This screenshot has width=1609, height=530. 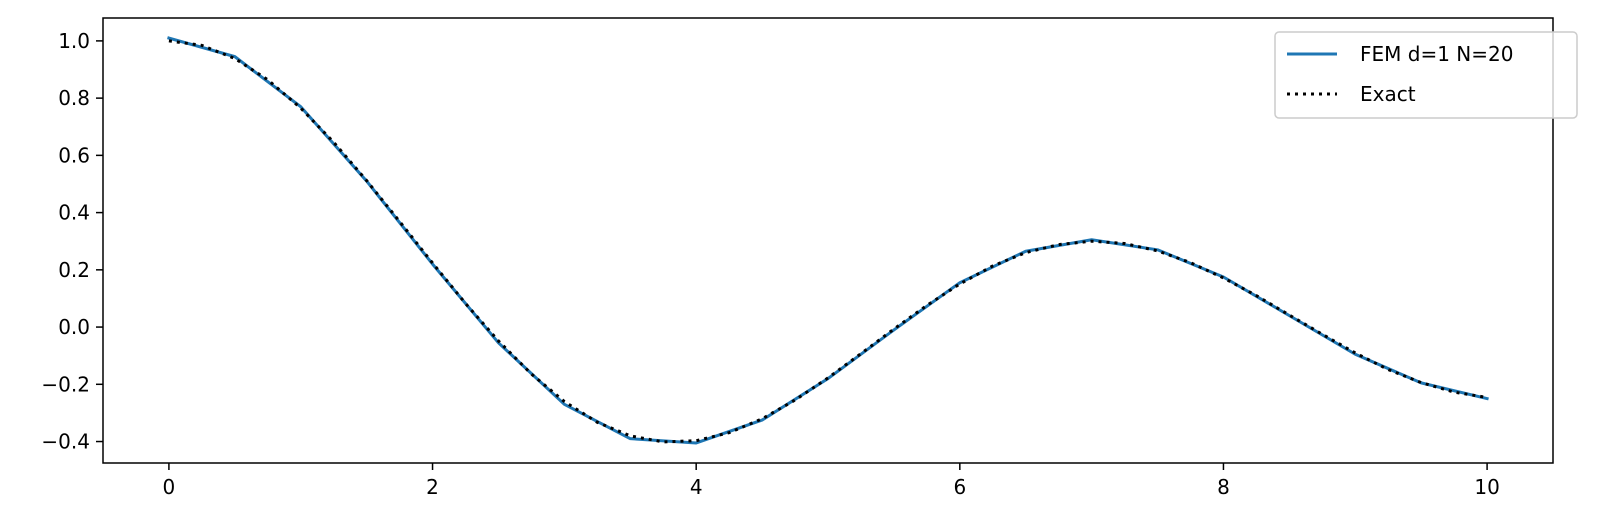 I want to click on legend-box, so click(x=1426, y=75).